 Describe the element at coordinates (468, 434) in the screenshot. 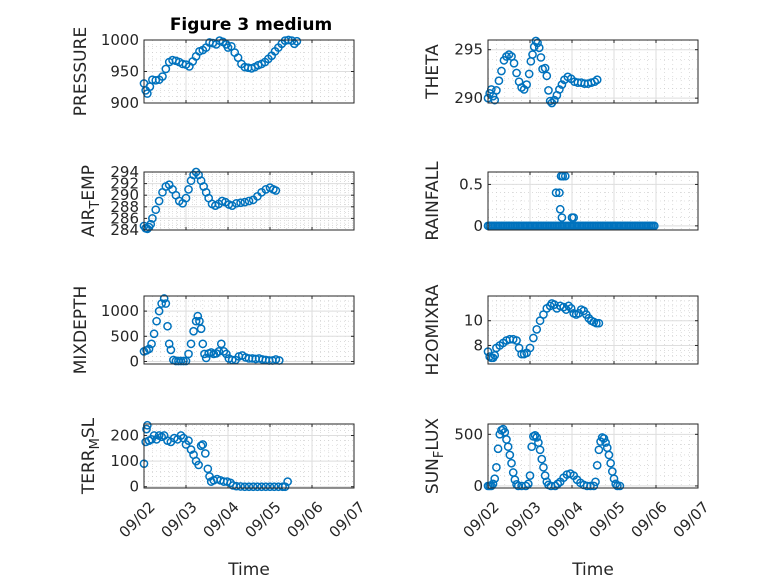

I see `y-tick-label: 500` at that location.